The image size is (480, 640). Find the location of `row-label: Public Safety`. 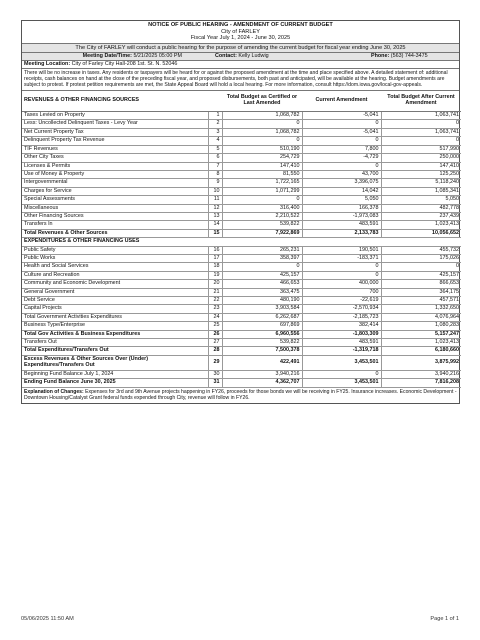

row-label: Public Safety is located at coordinates (115, 250).